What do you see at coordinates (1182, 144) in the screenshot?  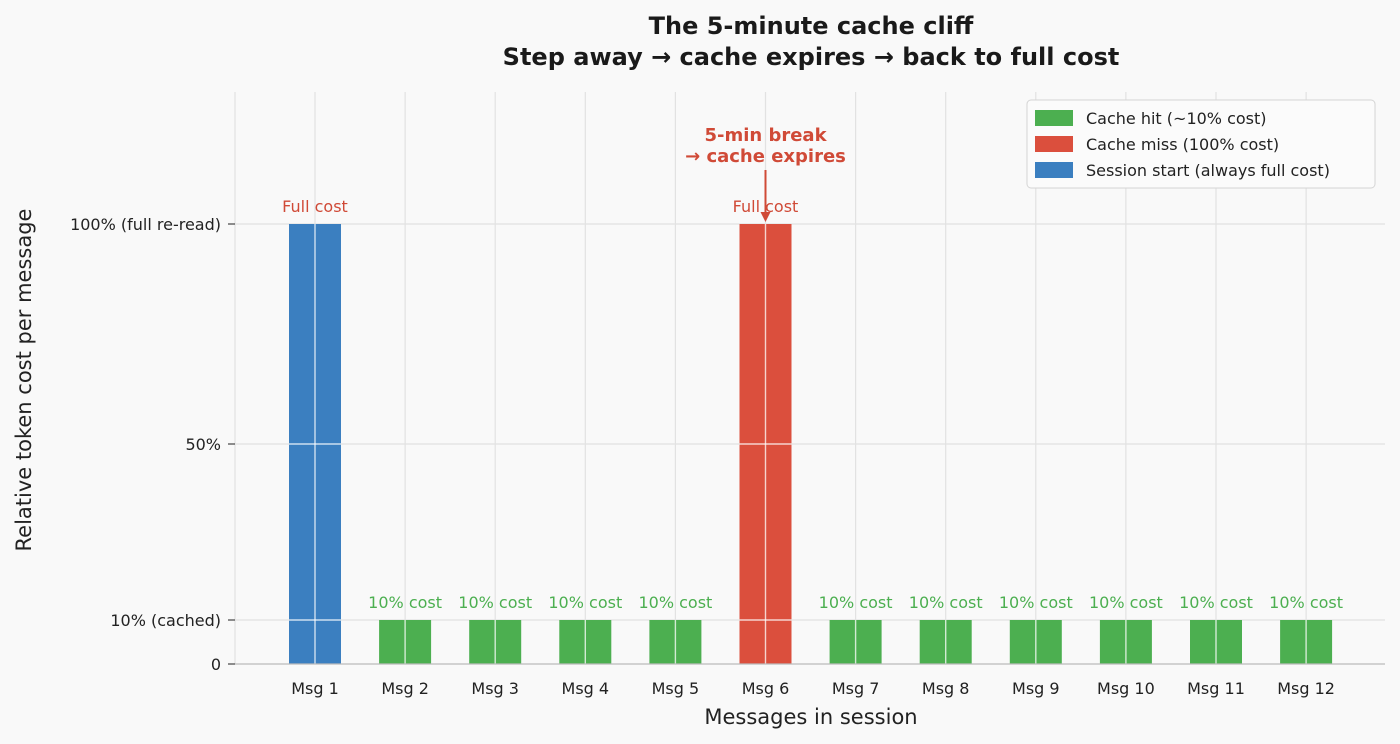 I see `legend-label-miss: Cache miss (100% cost)` at bounding box center [1182, 144].